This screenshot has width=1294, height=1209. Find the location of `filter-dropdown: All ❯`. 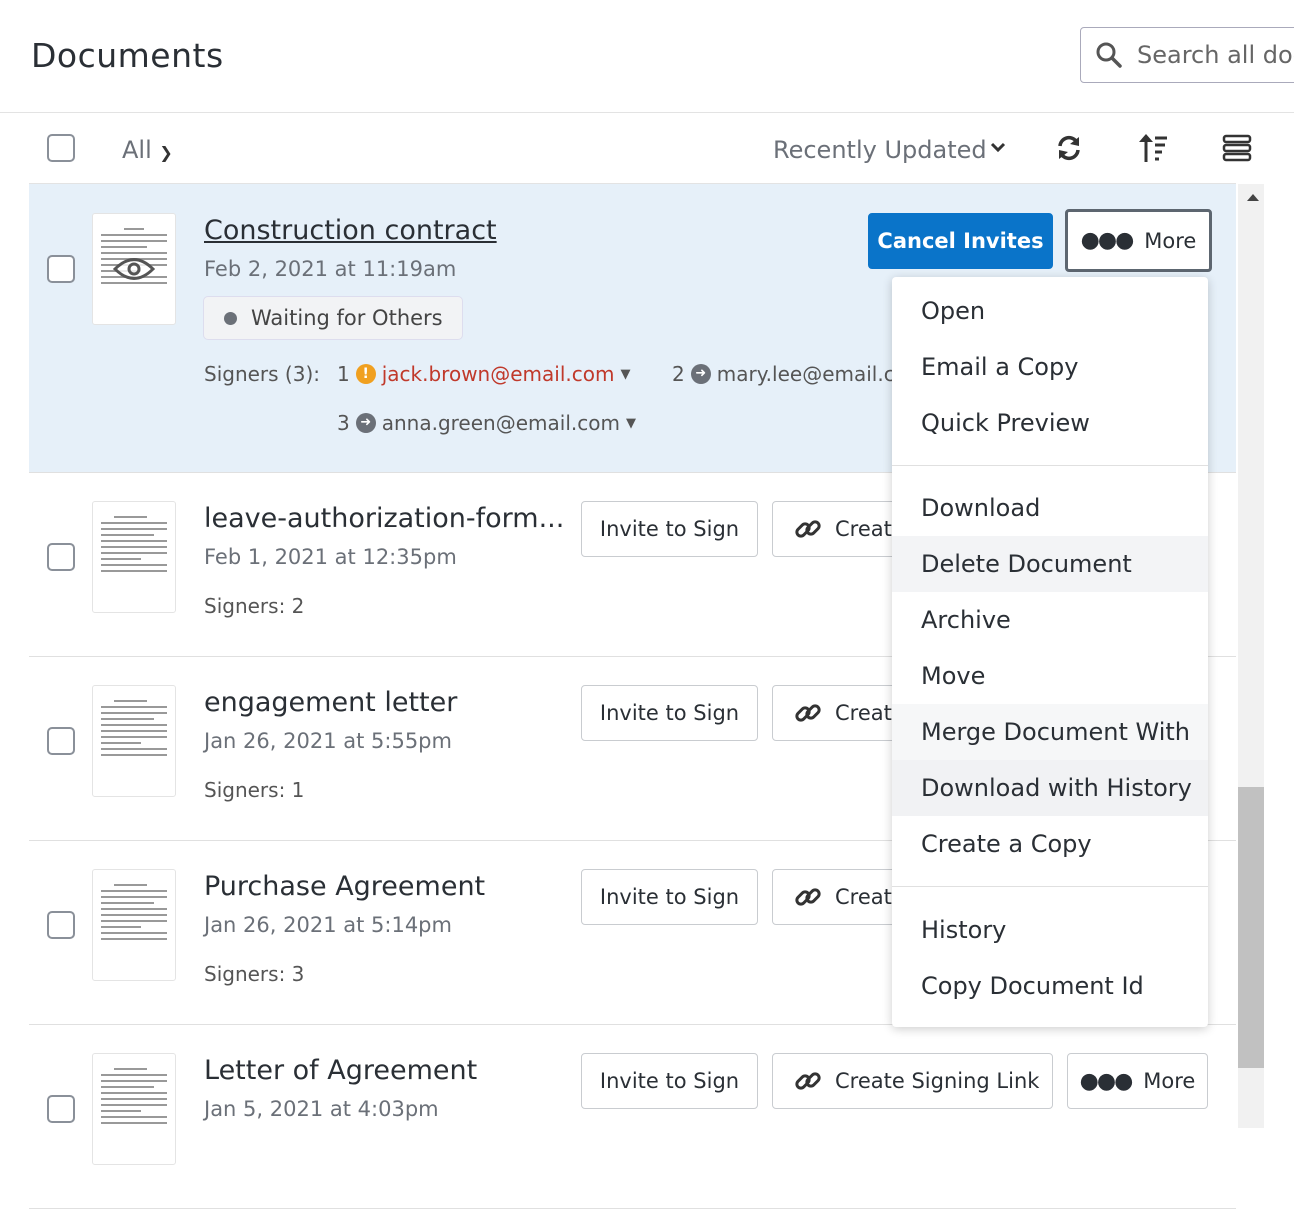

filter-dropdown: All ❯ is located at coordinates (147, 150).